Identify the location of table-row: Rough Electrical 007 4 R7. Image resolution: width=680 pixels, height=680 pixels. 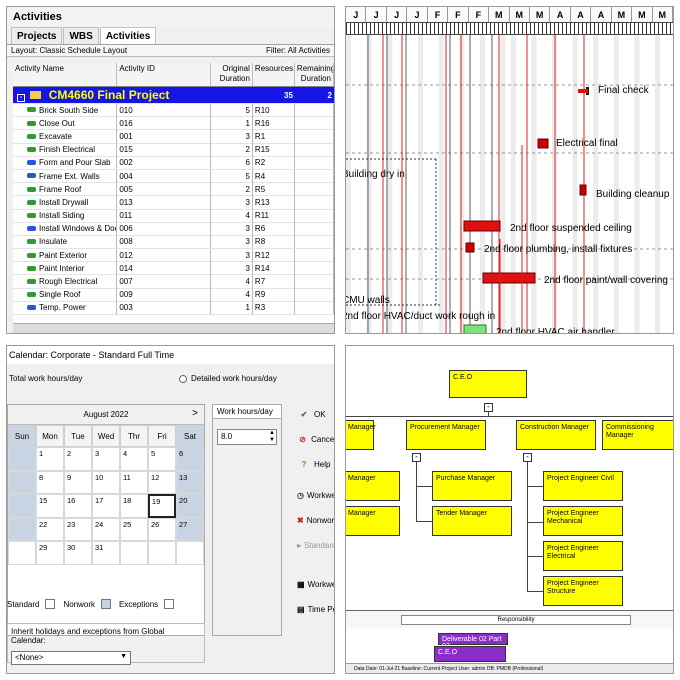
(173, 282).